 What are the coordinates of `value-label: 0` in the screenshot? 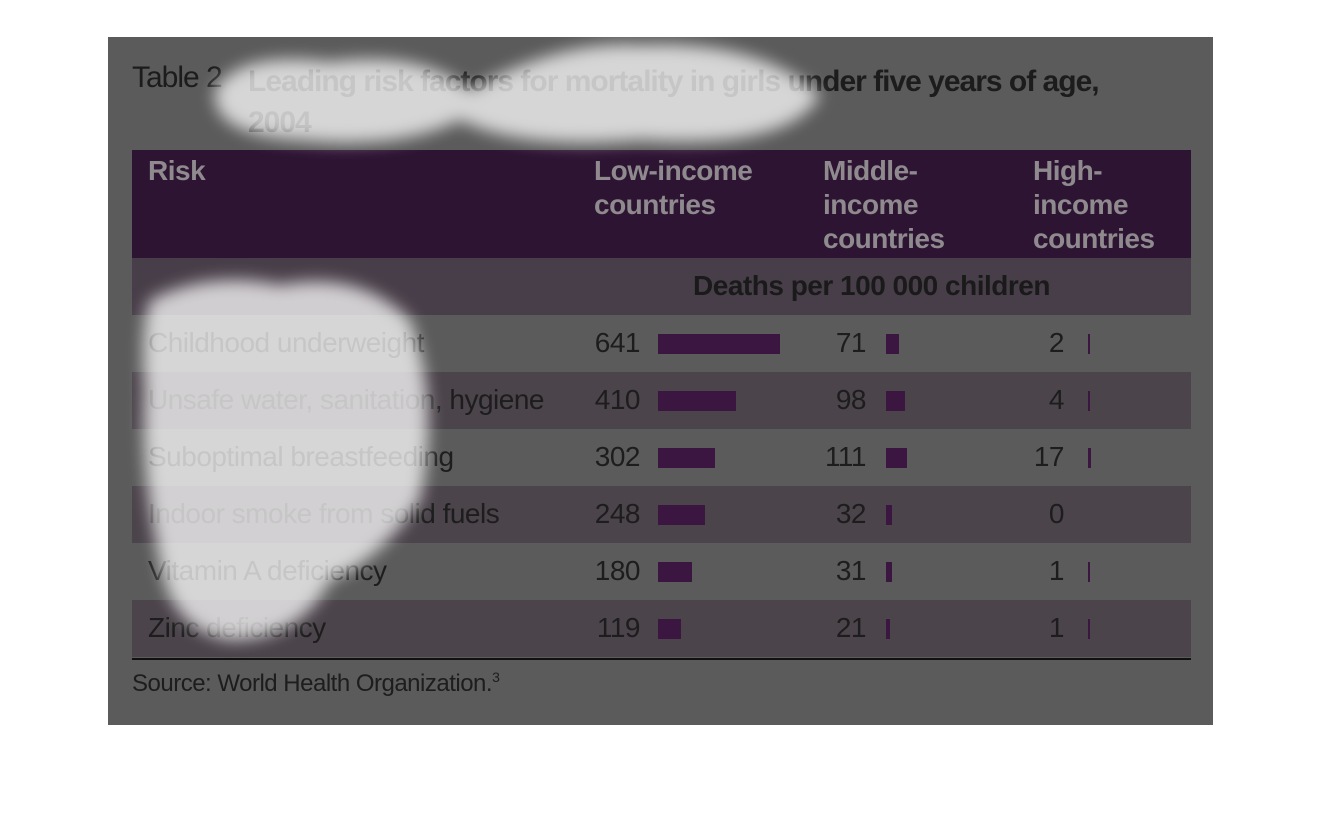 It's located at (1056, 513).